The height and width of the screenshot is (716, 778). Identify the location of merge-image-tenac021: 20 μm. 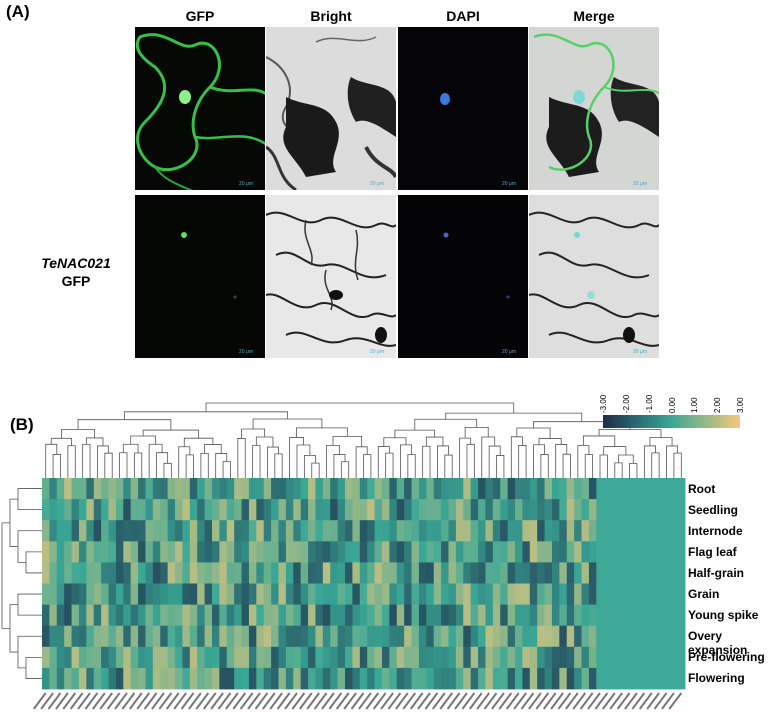
(594, 276).